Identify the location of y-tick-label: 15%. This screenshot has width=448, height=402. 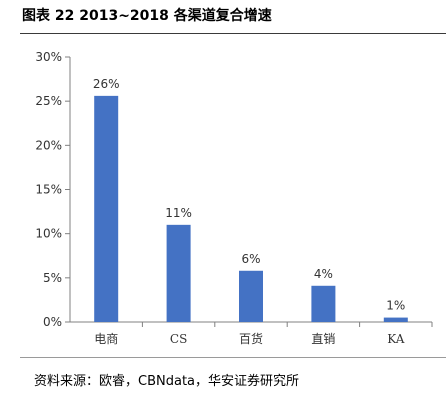
(48, 190).